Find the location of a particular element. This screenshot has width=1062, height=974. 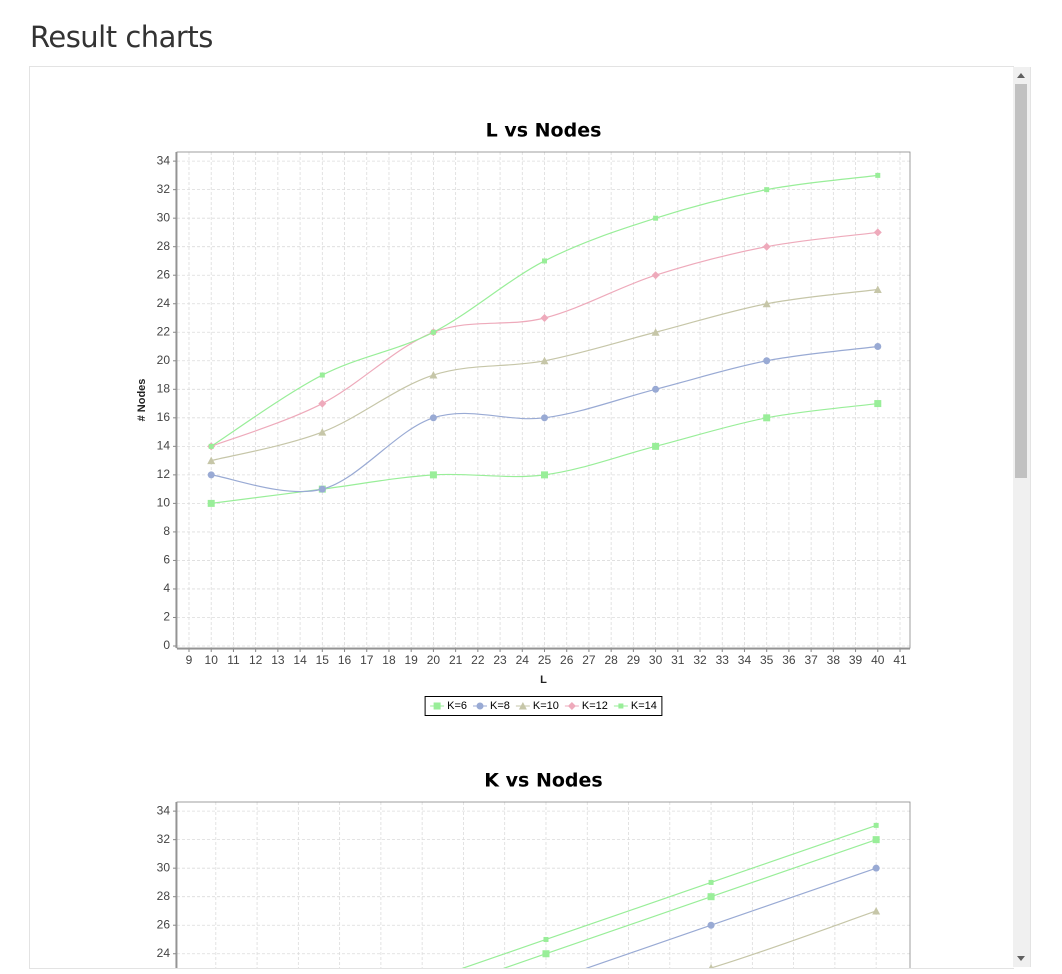

x-tick-label: 15 is located at coordinates (323, 660).